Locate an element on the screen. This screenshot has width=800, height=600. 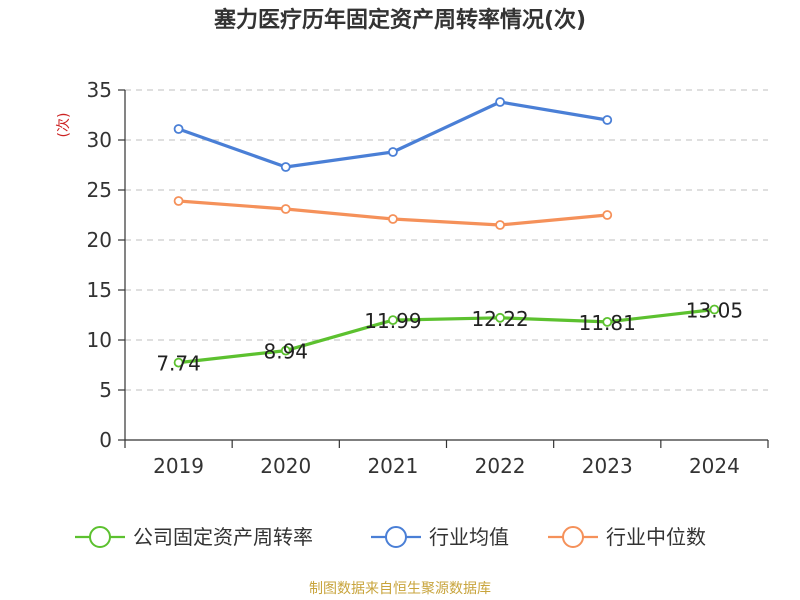
y-tick-label: 30 is located at coordinates (99, 140).